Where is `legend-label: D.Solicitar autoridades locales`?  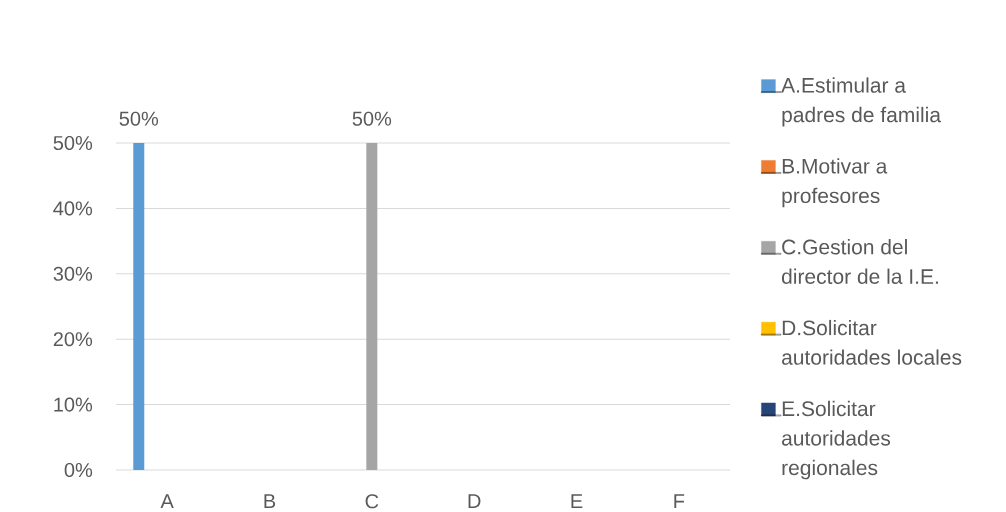
legend-label: D.Solicitar autoridades locales is located at coordinates (872, 342).